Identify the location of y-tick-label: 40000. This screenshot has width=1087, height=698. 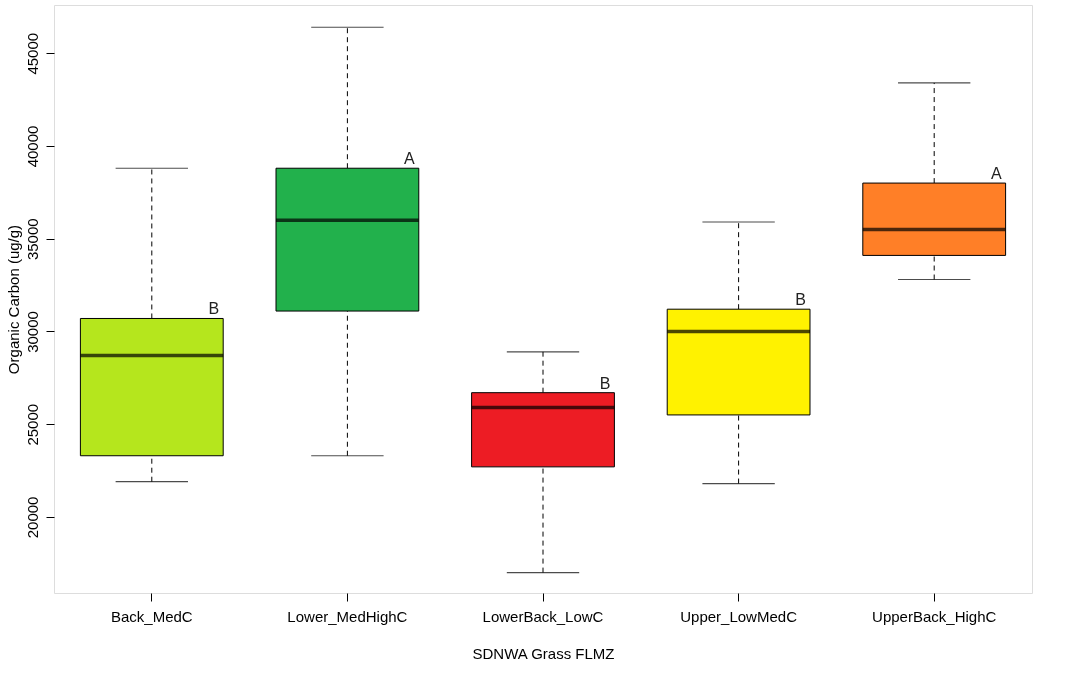
(32, 146).